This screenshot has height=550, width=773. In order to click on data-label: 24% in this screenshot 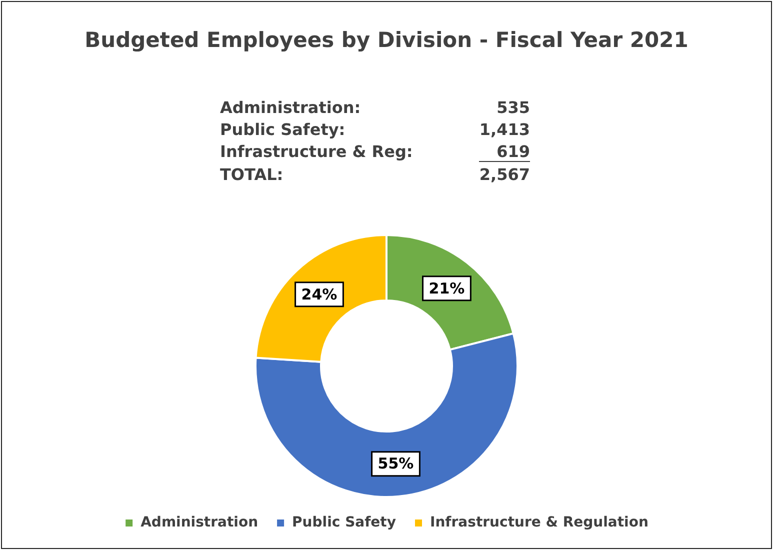, I will do `click(319, 294)`.